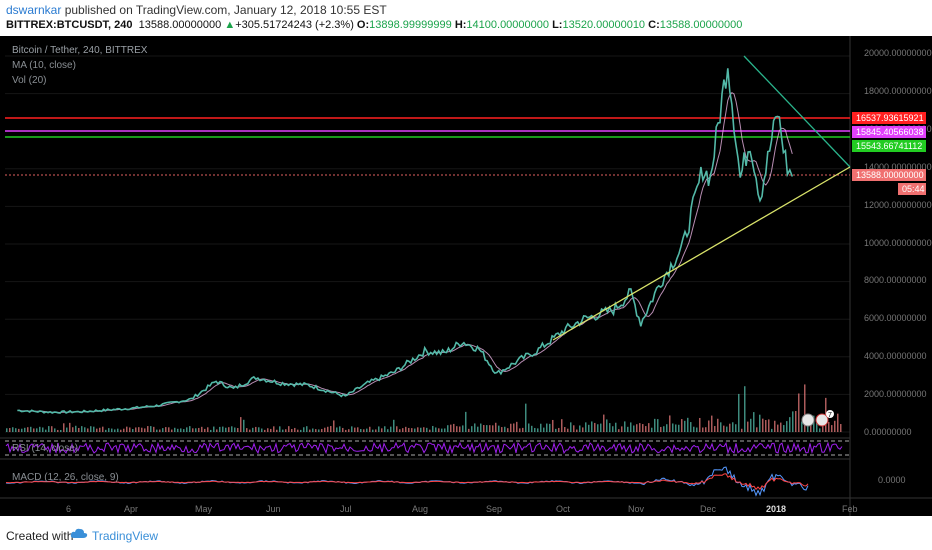  What do you see at coordinates (889, 175) in the screenshot?
I see `price-tag-last` at bounding box center [889, 175].